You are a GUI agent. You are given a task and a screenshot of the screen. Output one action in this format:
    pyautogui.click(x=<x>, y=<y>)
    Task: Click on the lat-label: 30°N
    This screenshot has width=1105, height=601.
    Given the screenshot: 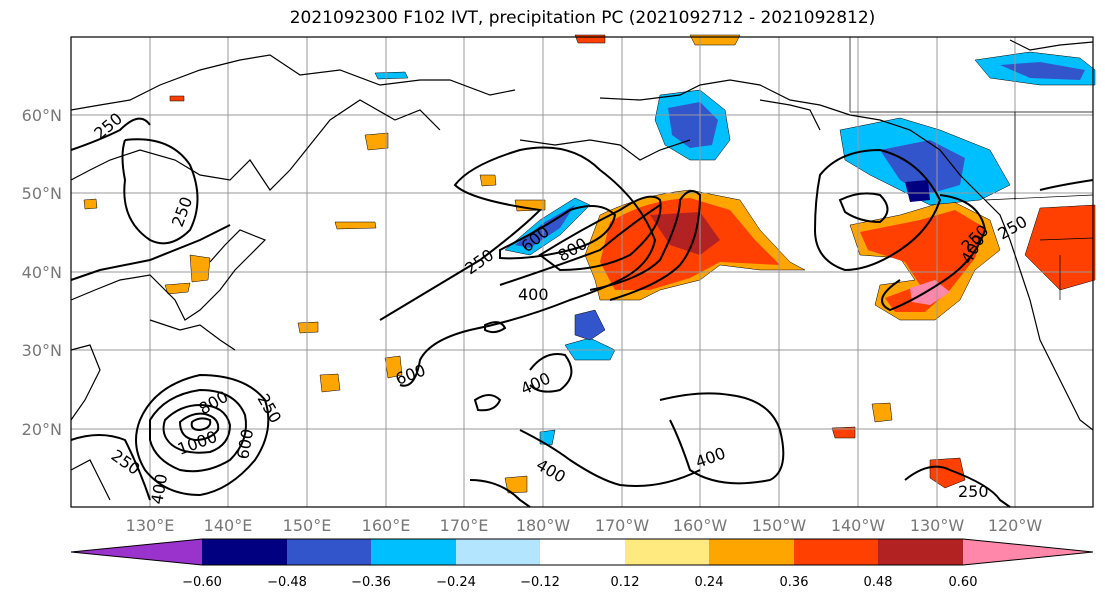 What is the action you would take?
    pyautogui.click(x=42, y=350)
    